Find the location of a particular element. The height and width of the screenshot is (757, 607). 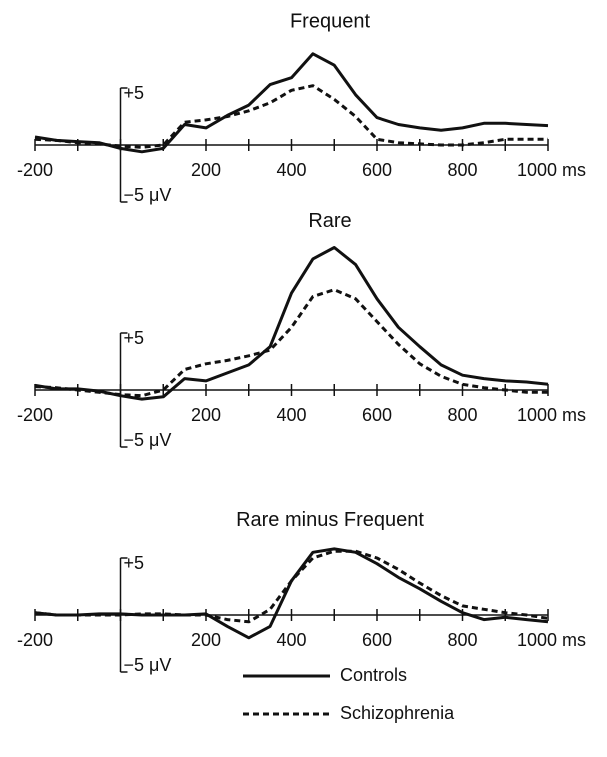

chart-title: Frequent is located at coordinates (330, 22).